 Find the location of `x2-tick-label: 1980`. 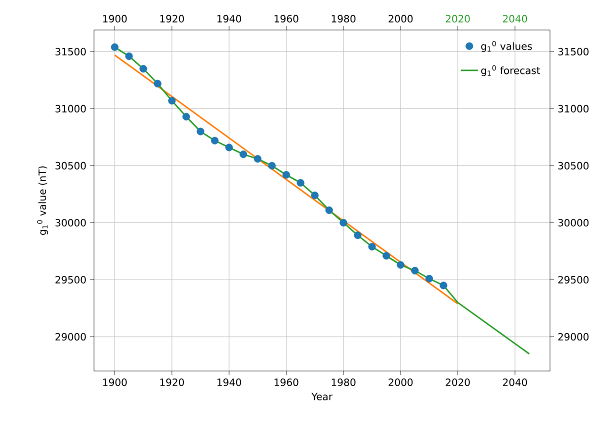

x2-tick-label: 1980 is located at coordinates (344, 18).